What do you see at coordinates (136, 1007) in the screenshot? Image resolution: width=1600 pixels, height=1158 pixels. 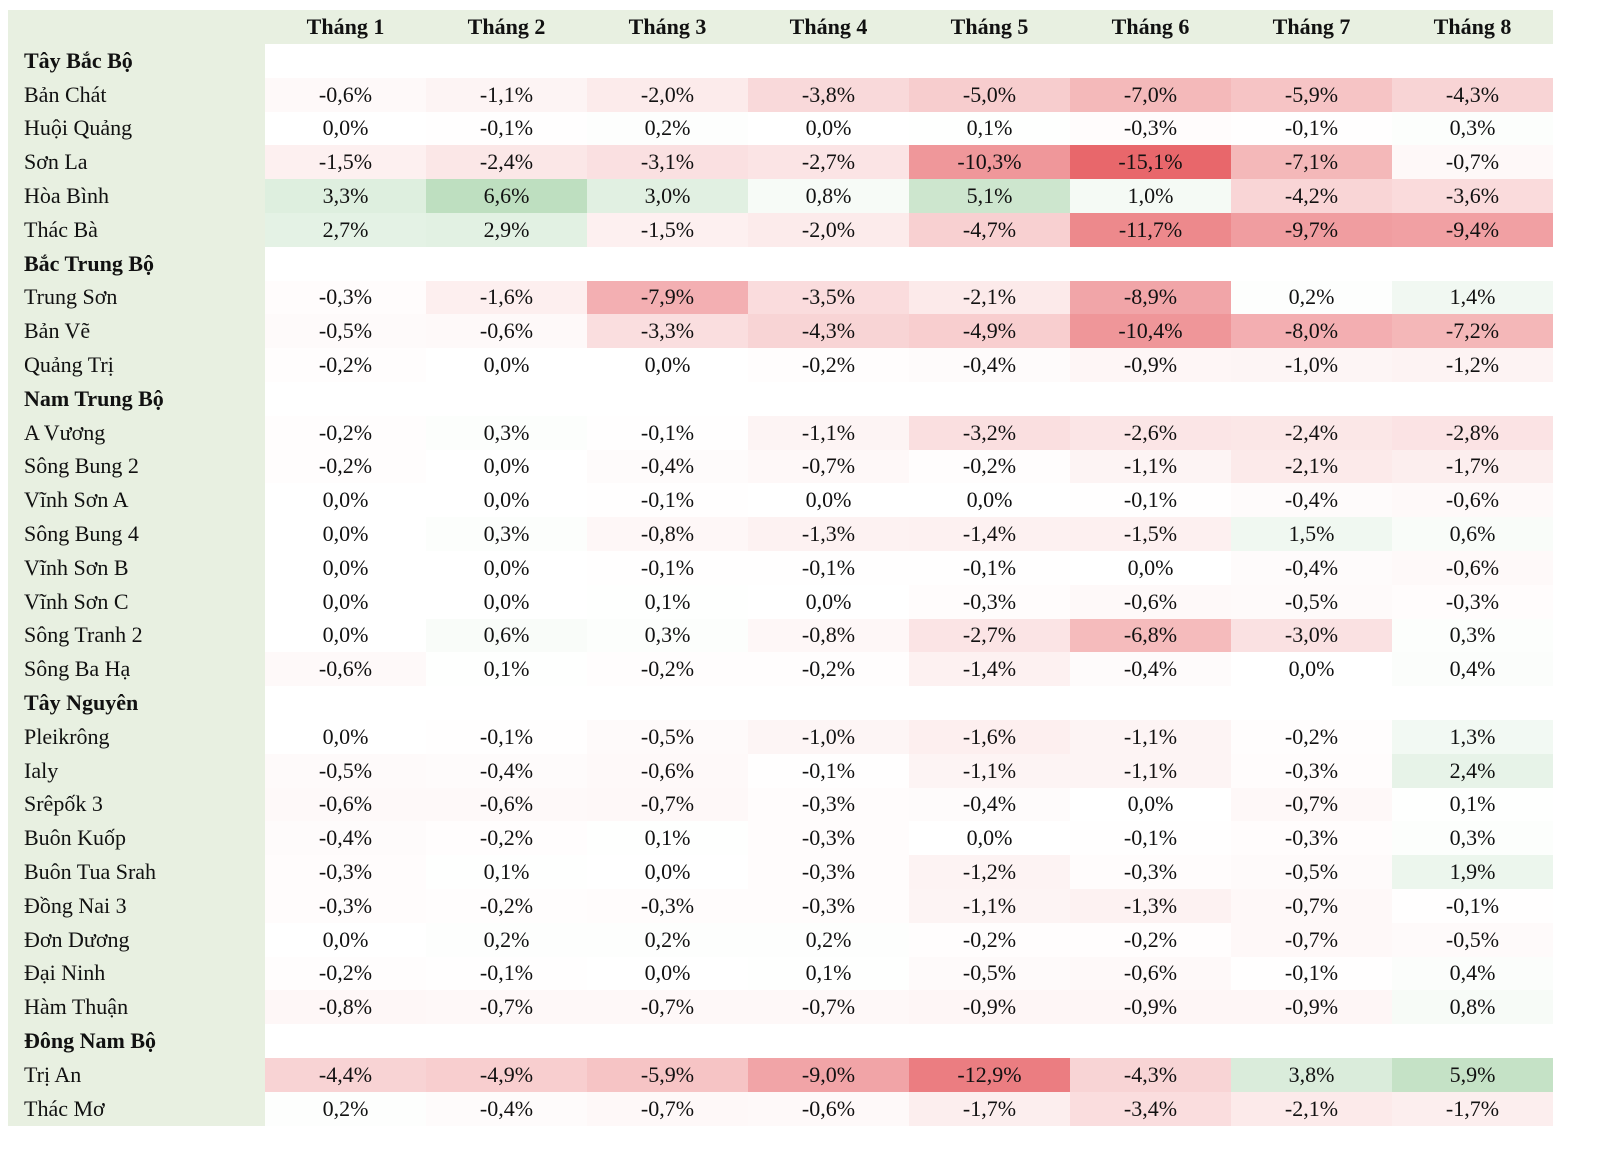 I see `row-label: Hàm Thuận` at bounding box center [136, 1007].